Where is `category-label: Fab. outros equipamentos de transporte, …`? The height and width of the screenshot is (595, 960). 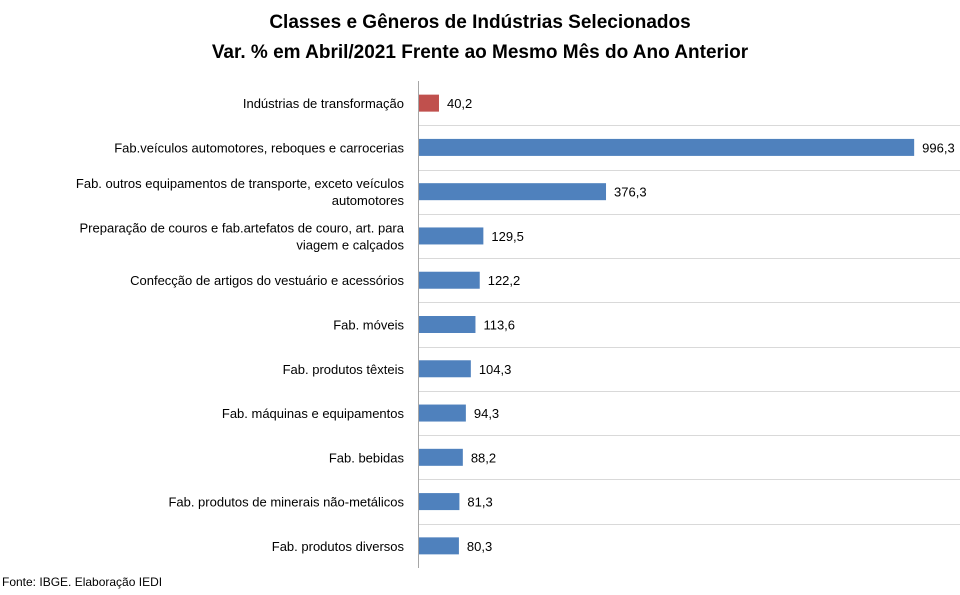 category-label: Fab. outros equipamentos de transporte, … is located at coordinates (240, 192).